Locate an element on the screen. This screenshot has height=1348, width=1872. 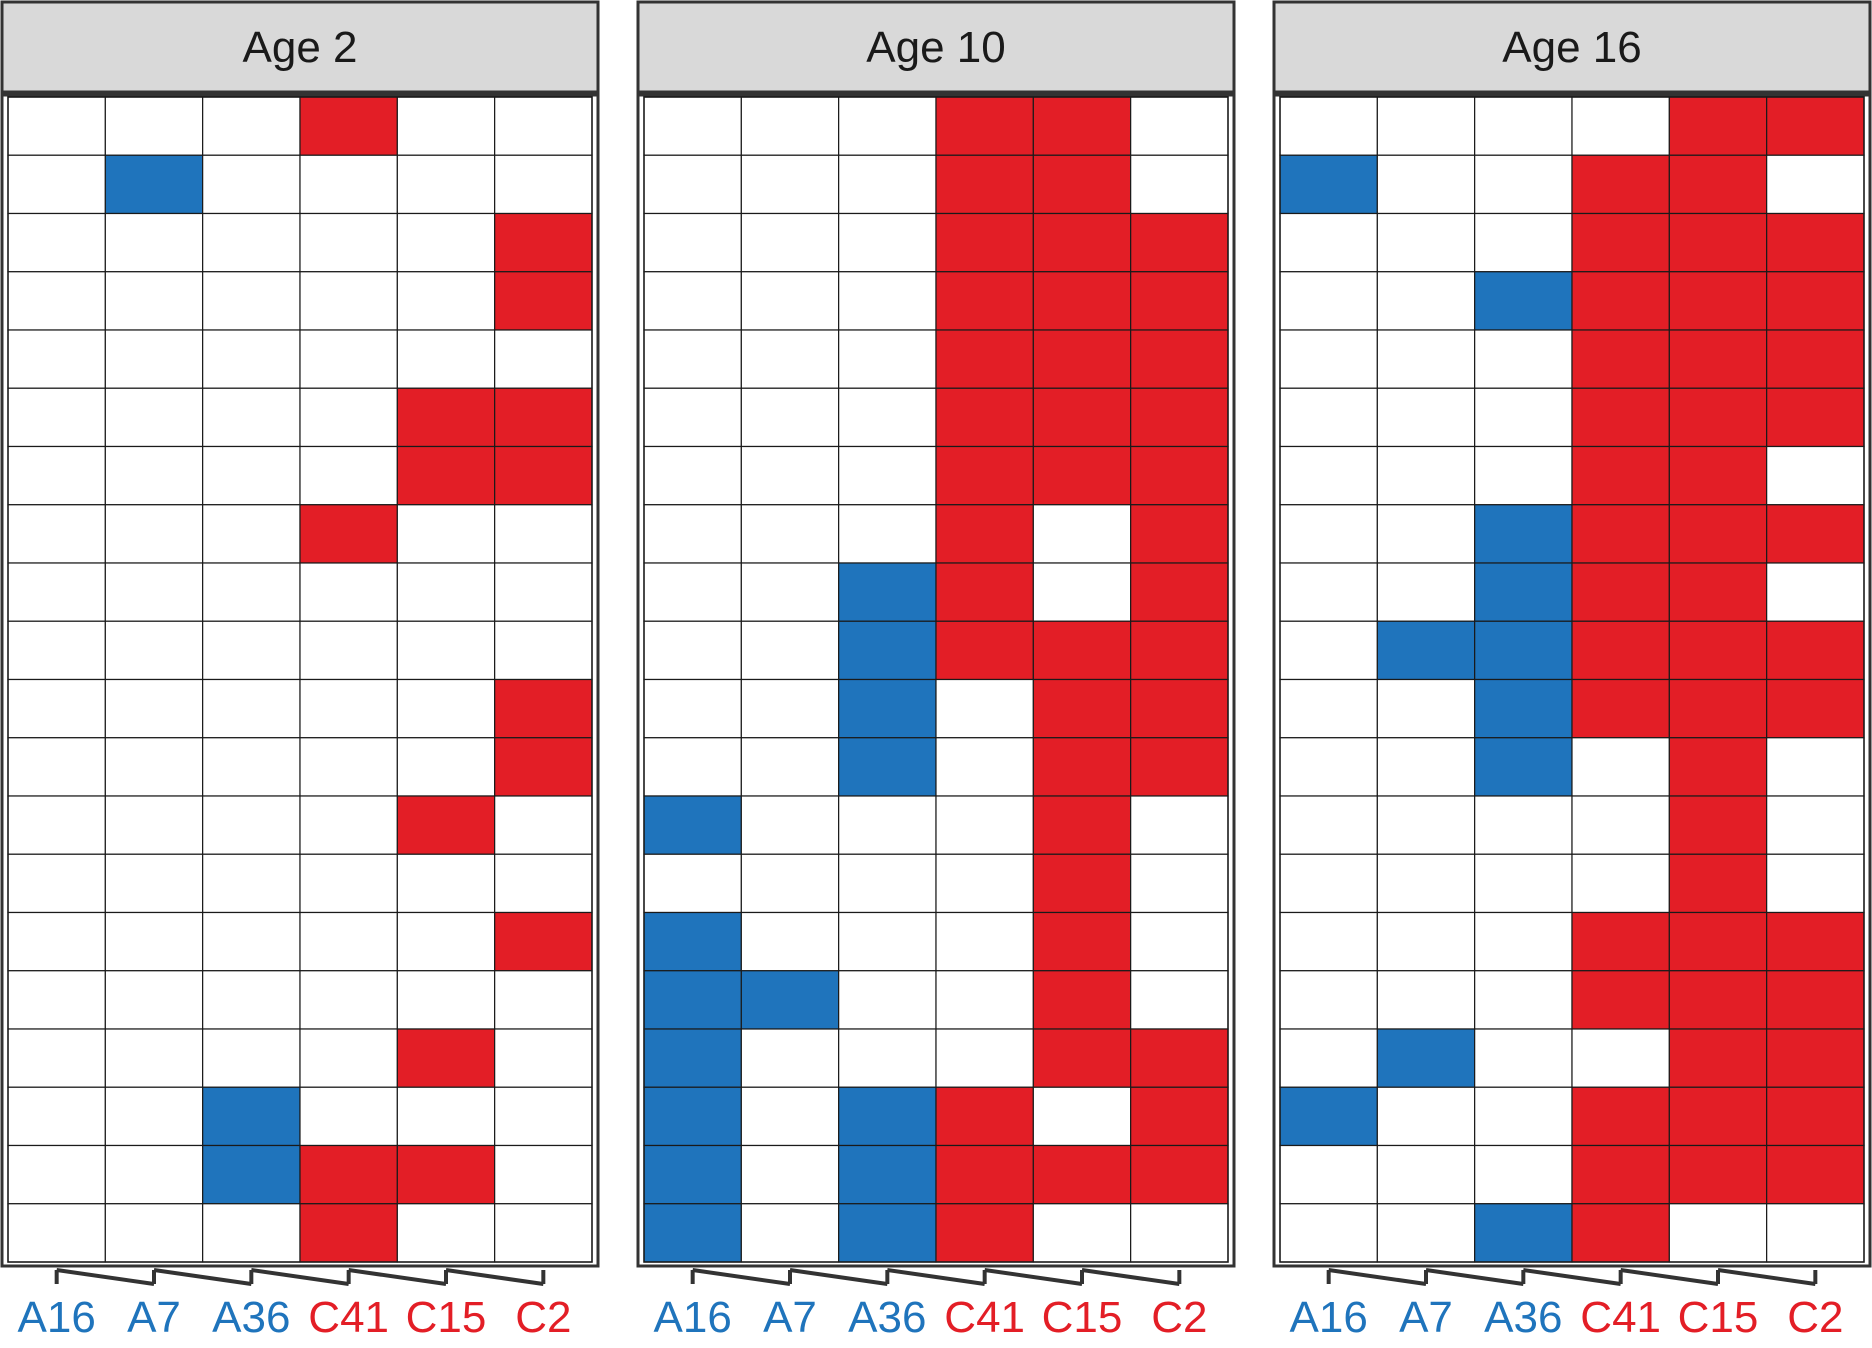
tick-label-a36: A36 is located at coordinates (887, 1317).